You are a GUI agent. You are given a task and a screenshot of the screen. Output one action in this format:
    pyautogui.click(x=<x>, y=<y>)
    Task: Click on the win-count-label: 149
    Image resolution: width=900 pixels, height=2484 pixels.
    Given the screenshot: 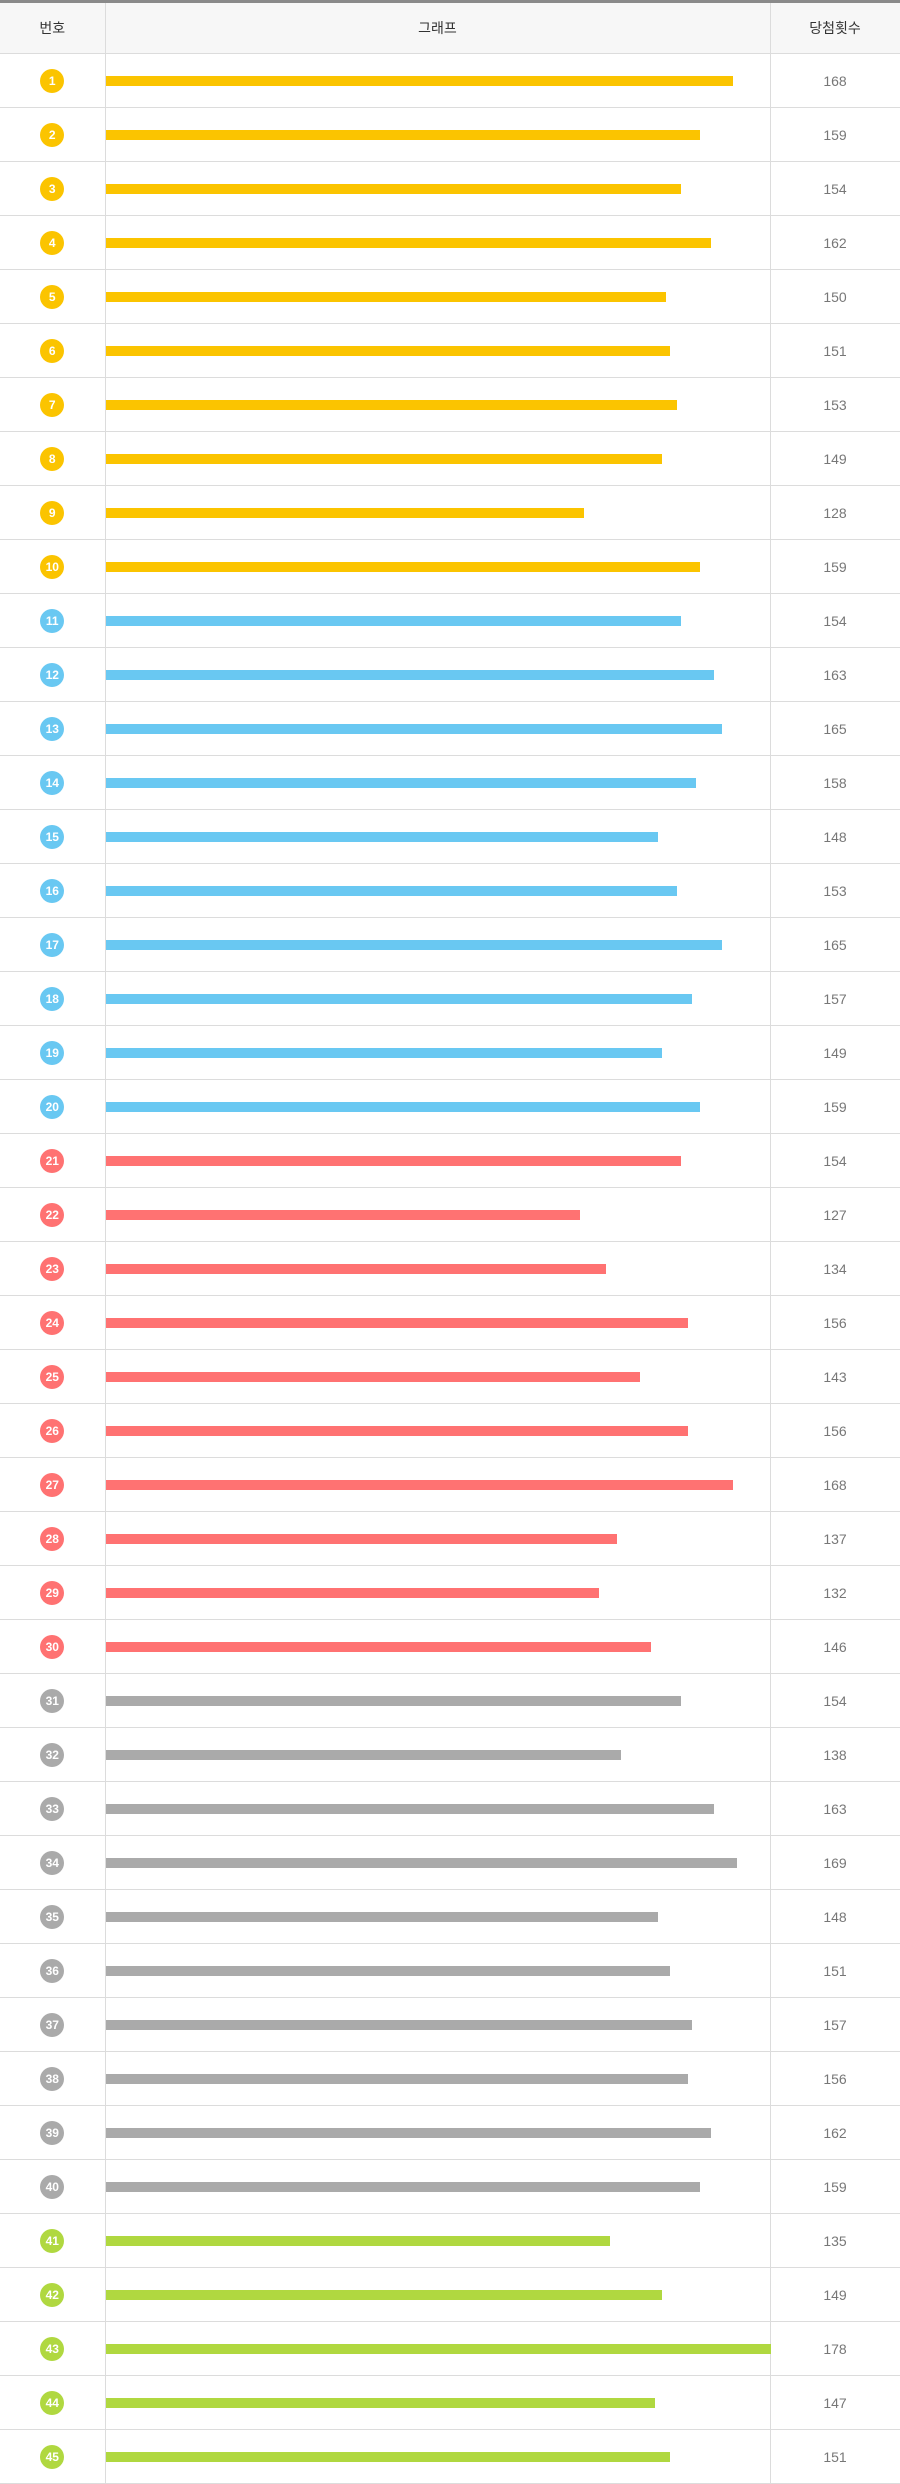 What is the action you would take?
    pyautogui.click(x=835, y=1052)
    